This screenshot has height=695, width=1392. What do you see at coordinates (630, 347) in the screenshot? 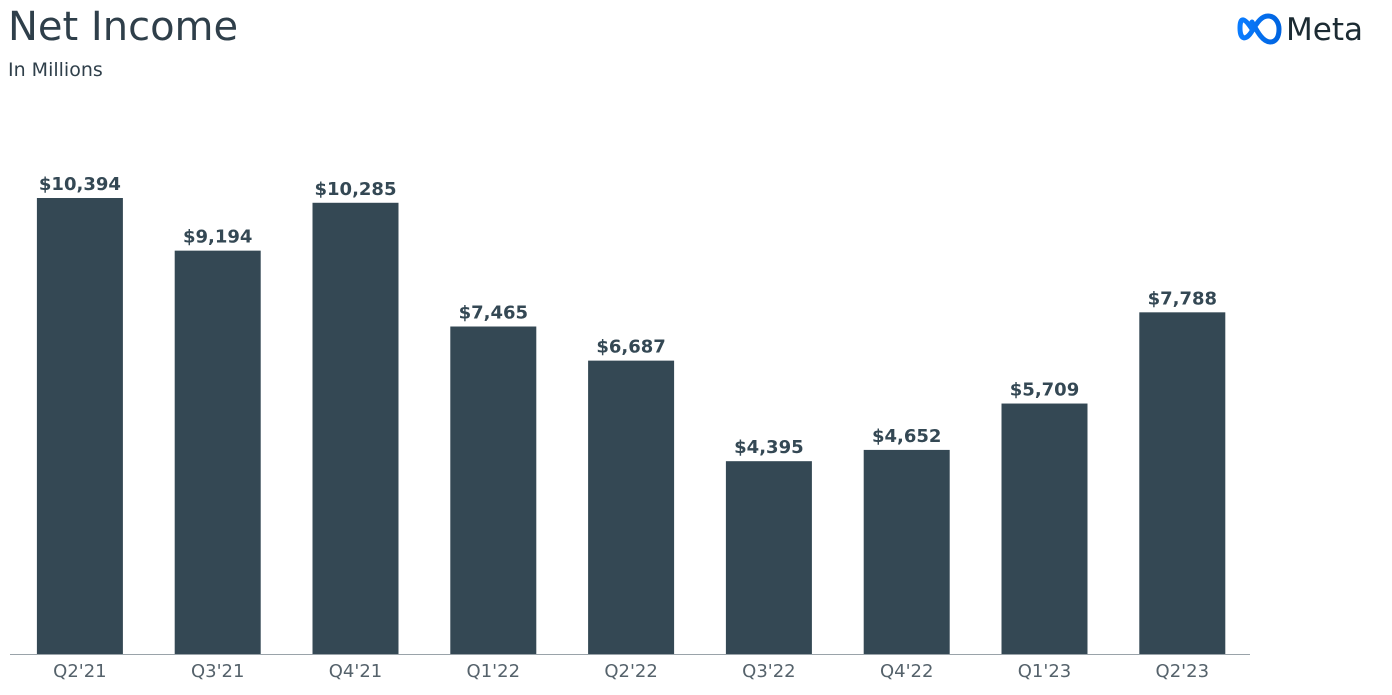
I see `value-label: $6,687` at bounding box center [630, 347].